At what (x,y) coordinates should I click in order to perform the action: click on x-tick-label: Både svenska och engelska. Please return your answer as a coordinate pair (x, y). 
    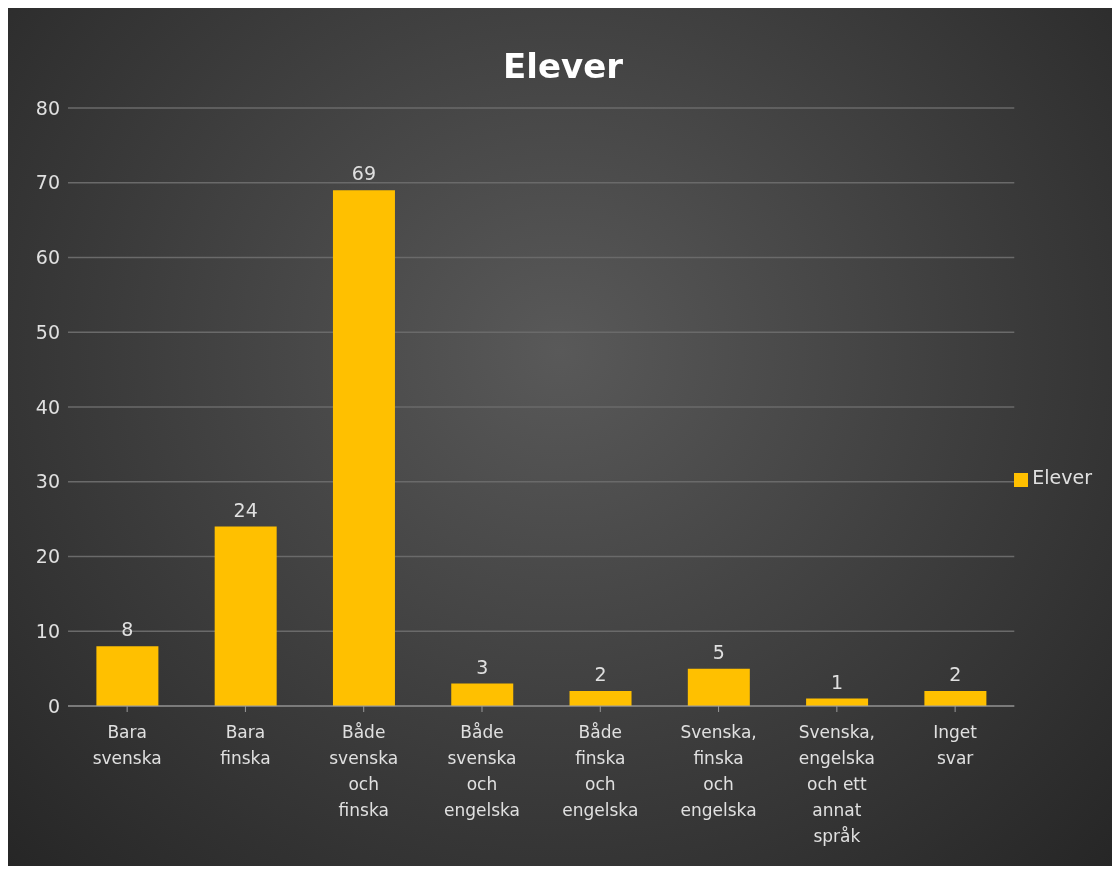
    Looking at the image, I should click on (482, 771).